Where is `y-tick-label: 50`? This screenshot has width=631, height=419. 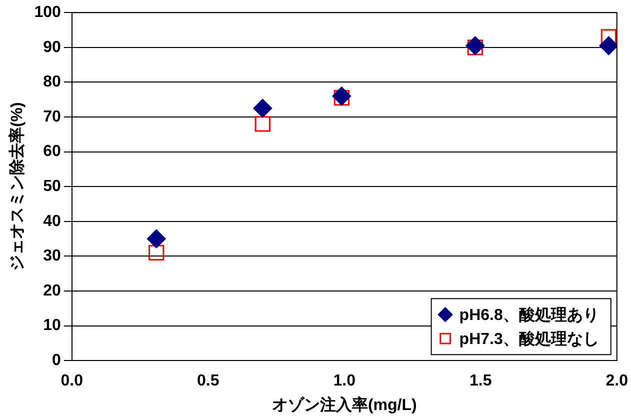
y-tick-label: 50 is located at coordinates (52, 187).